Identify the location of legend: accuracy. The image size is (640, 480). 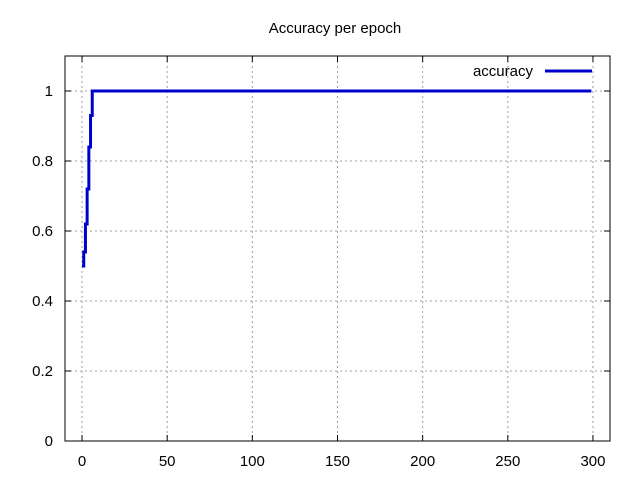
(532, 71).